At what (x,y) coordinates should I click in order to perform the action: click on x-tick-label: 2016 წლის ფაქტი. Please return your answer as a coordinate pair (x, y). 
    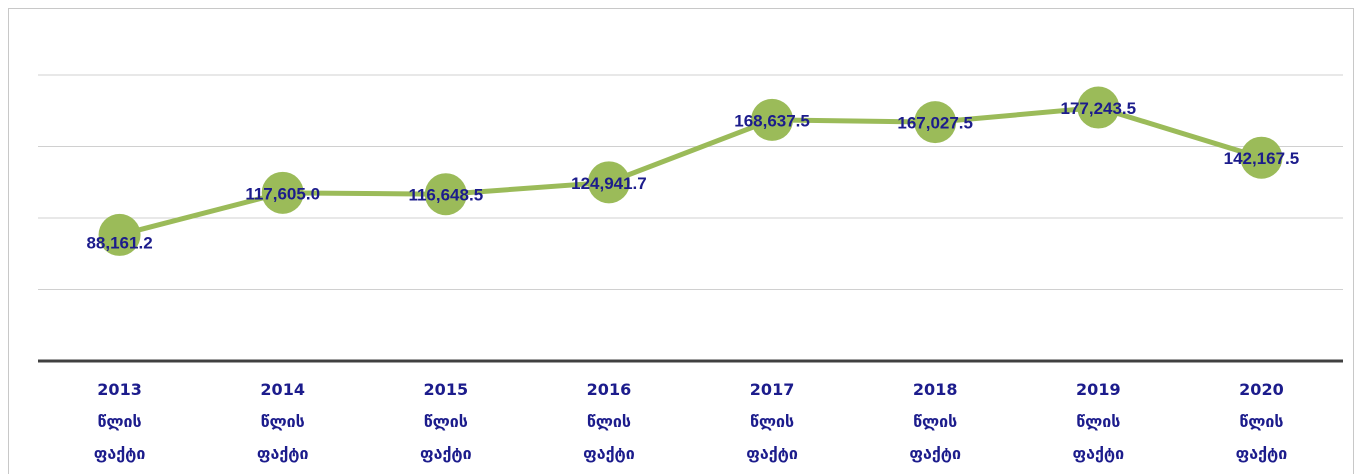
    Looking at the image, I should click on (609, 421).